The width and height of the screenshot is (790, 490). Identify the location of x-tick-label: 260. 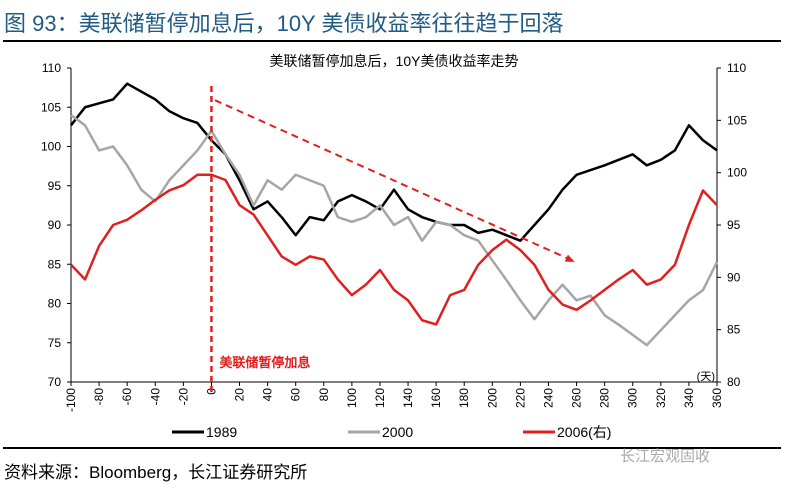
(577, 398).